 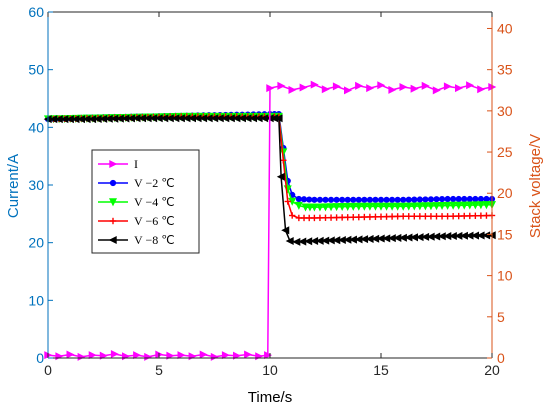 I want to click on left-y-tick-label: 30, so click(x=36, y=185).